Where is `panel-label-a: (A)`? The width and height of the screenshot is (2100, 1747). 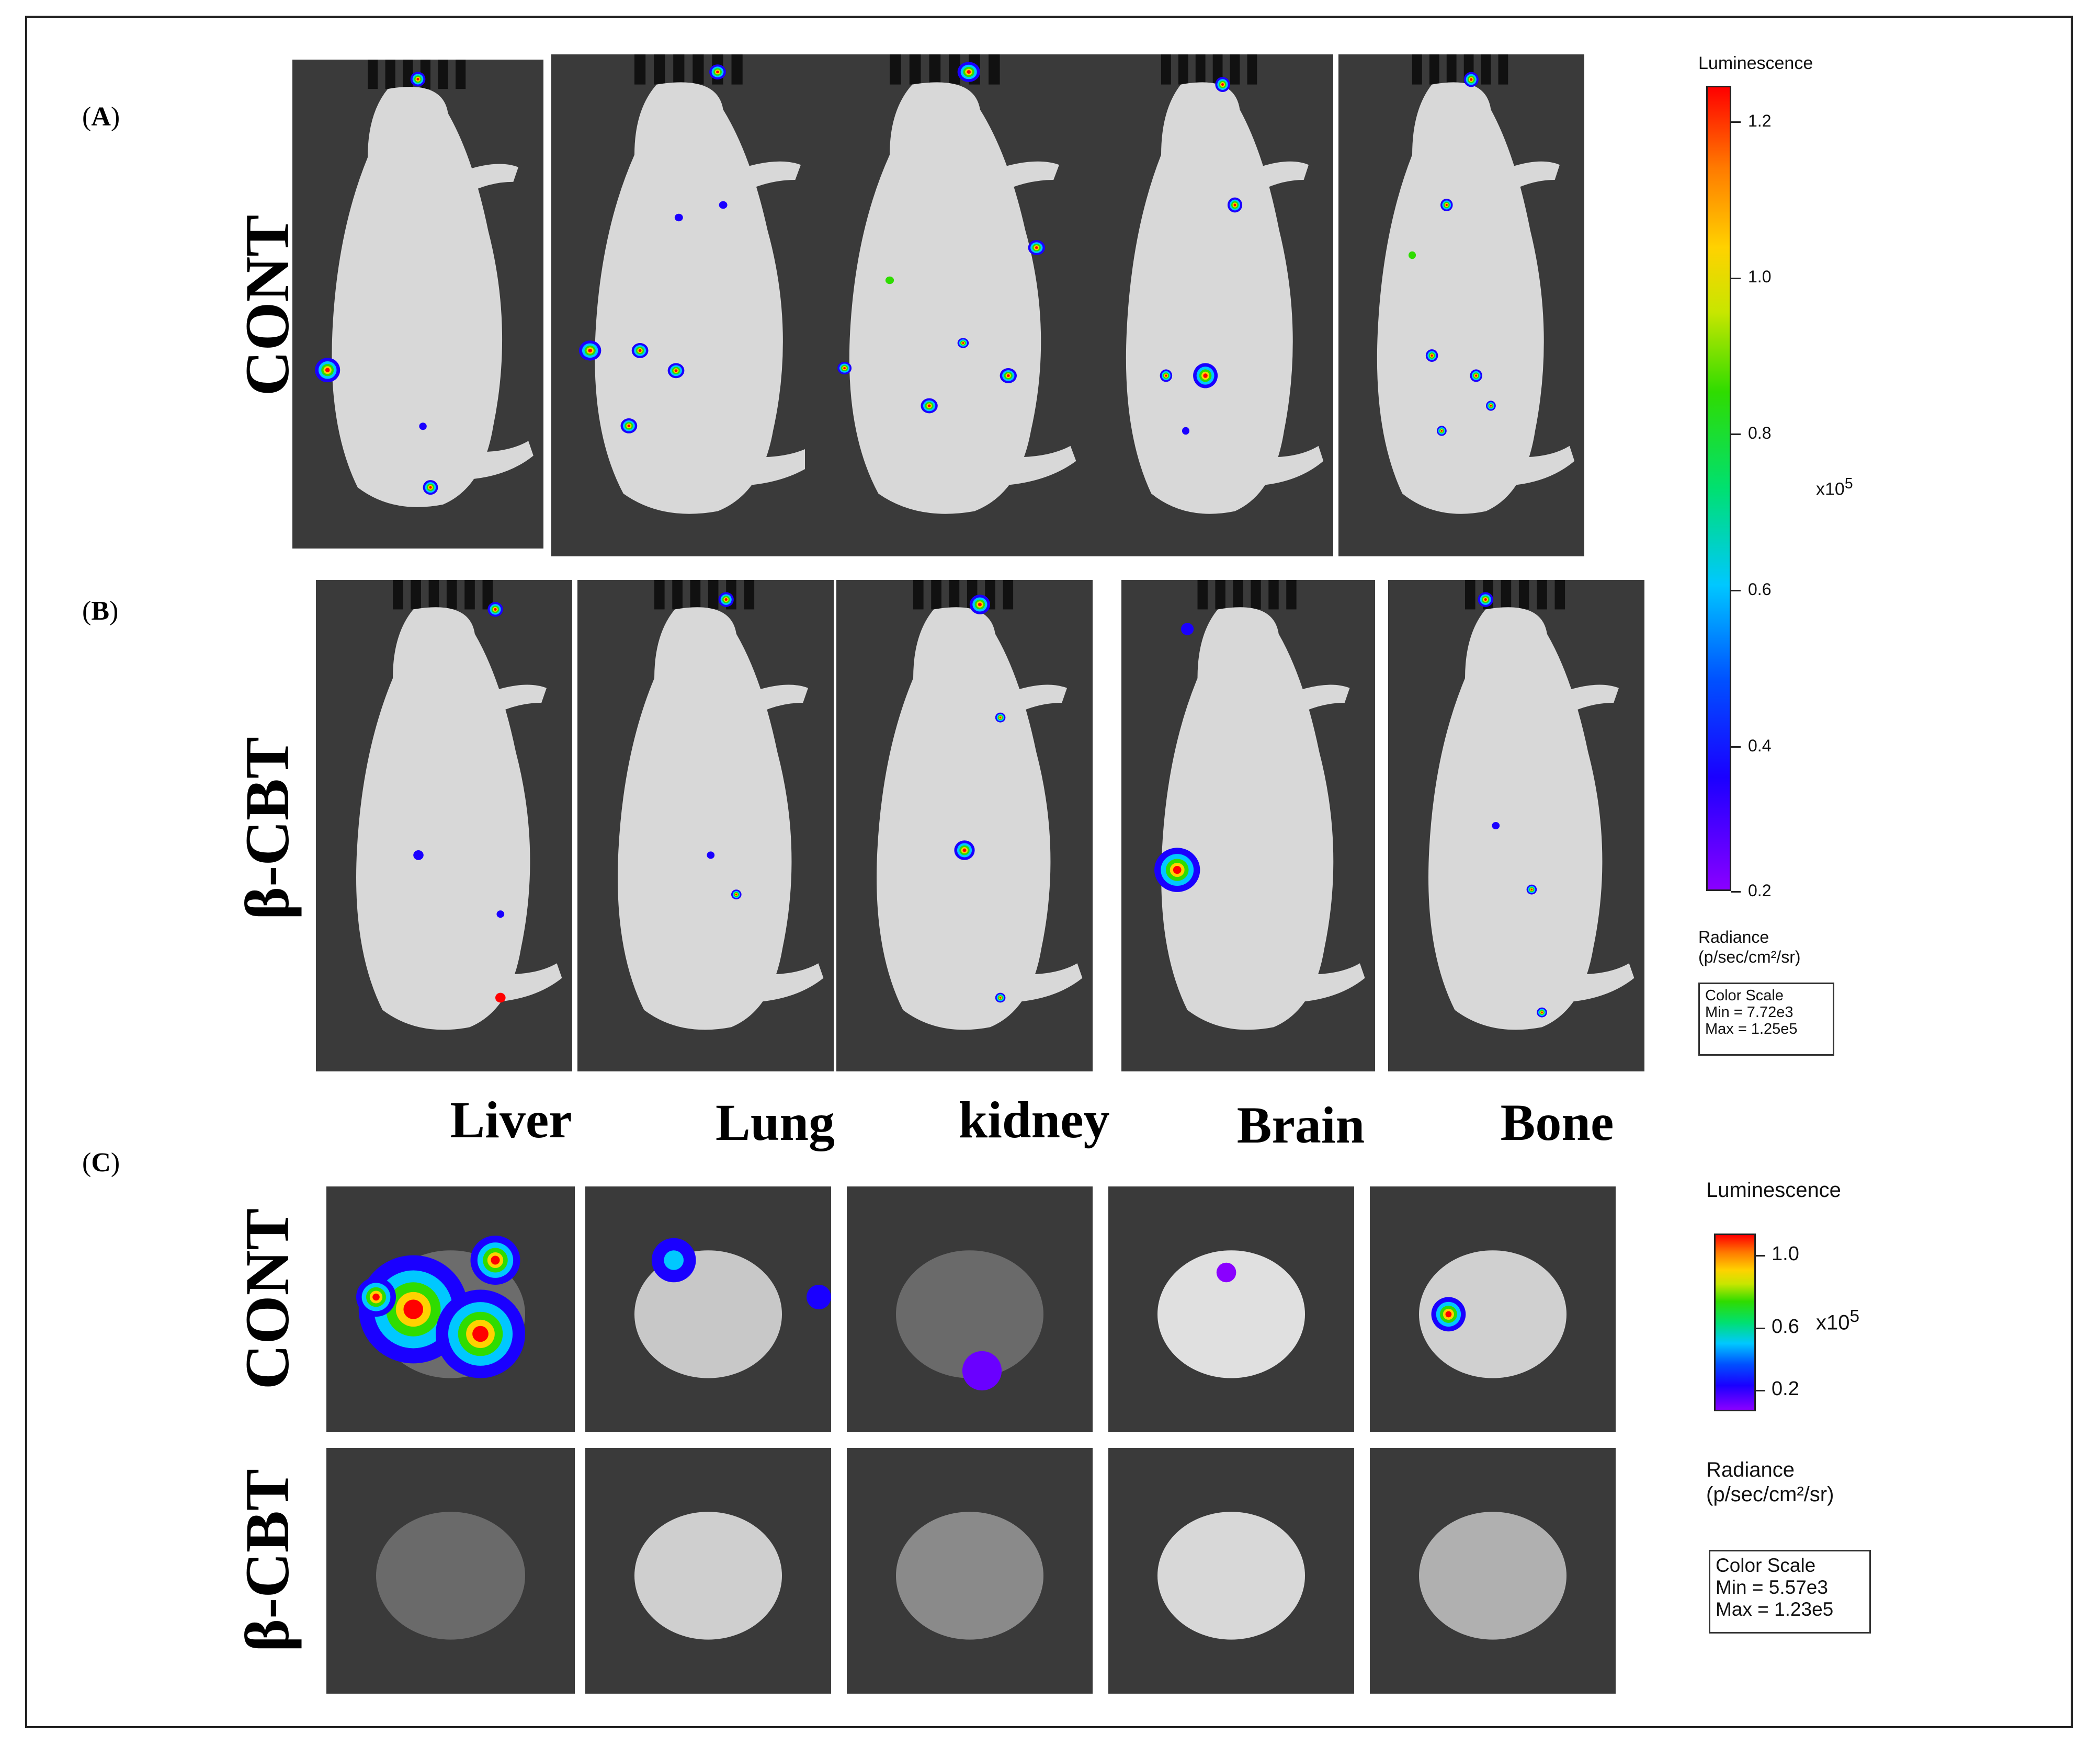 panel-label-a: (A) is located at coordinates (101, 117).